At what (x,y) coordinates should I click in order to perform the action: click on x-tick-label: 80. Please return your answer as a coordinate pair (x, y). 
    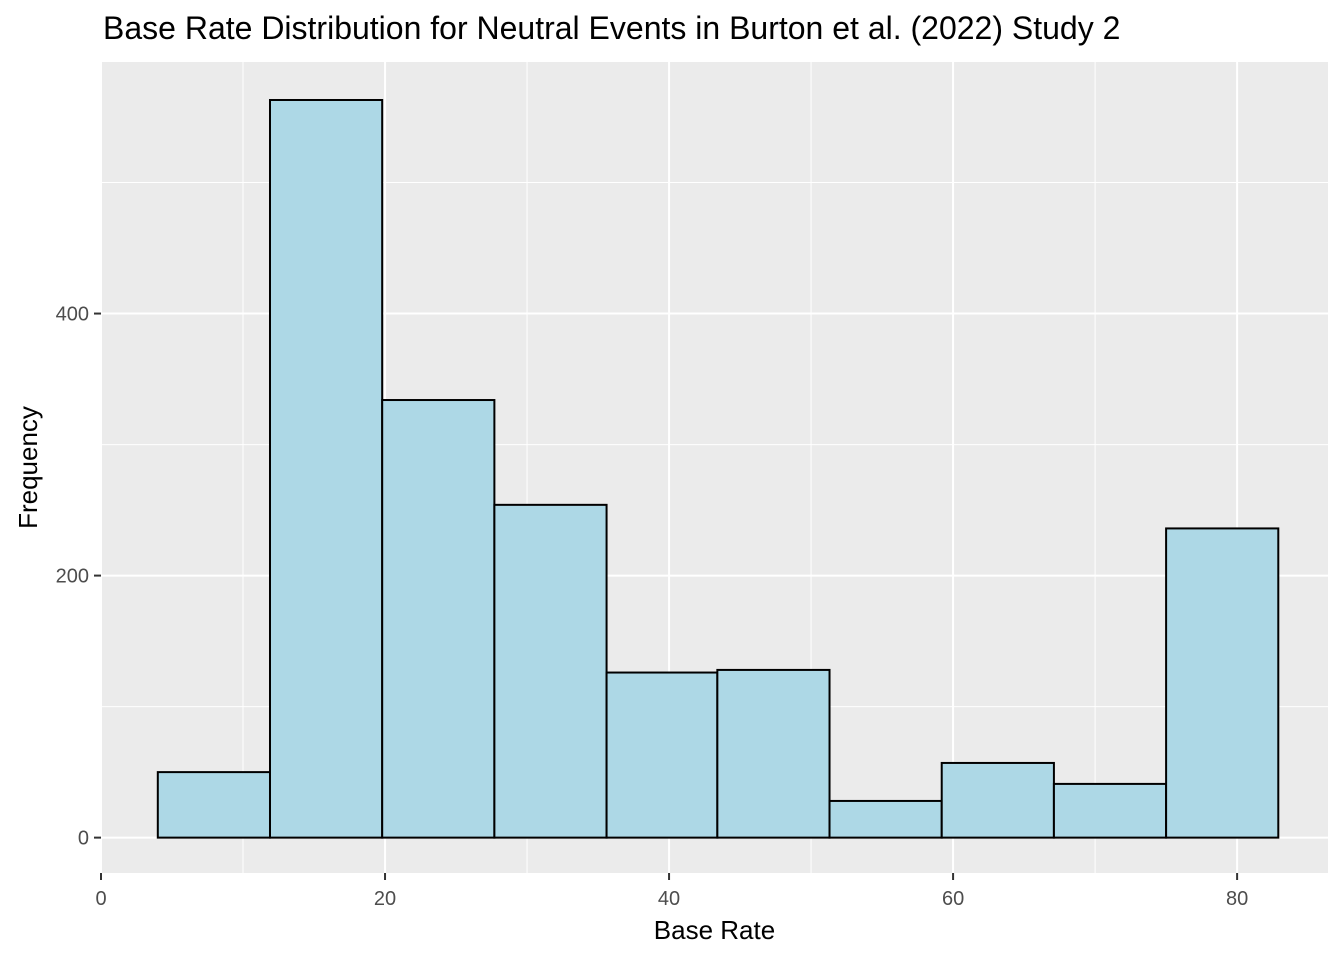
    Looking at the image, I should click on (1237, 899).